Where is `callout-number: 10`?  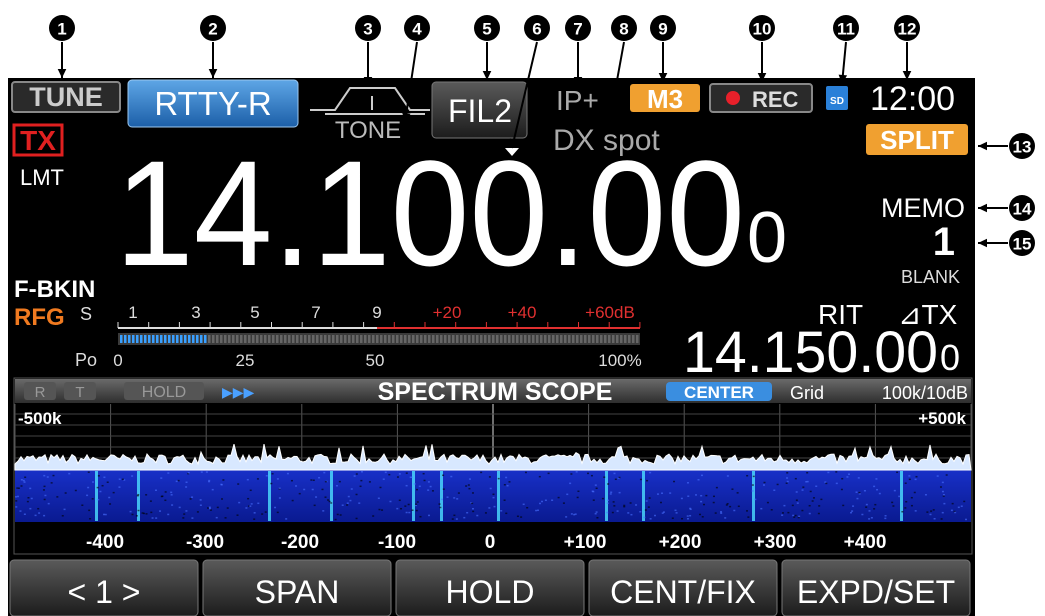
callout-number: 10 is located at coordinates (762, 29).